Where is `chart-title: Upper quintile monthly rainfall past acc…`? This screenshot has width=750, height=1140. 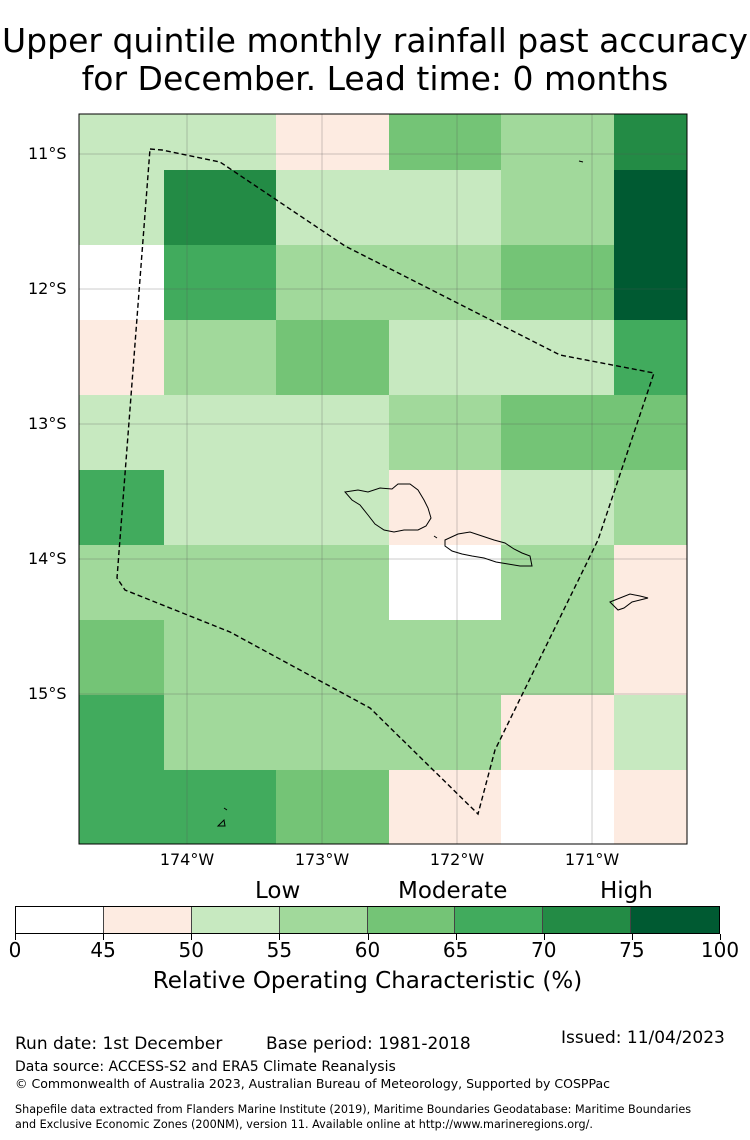
chart-title: Upper quintile monthly rainfall past acc… is located at coordinates (375, 60).